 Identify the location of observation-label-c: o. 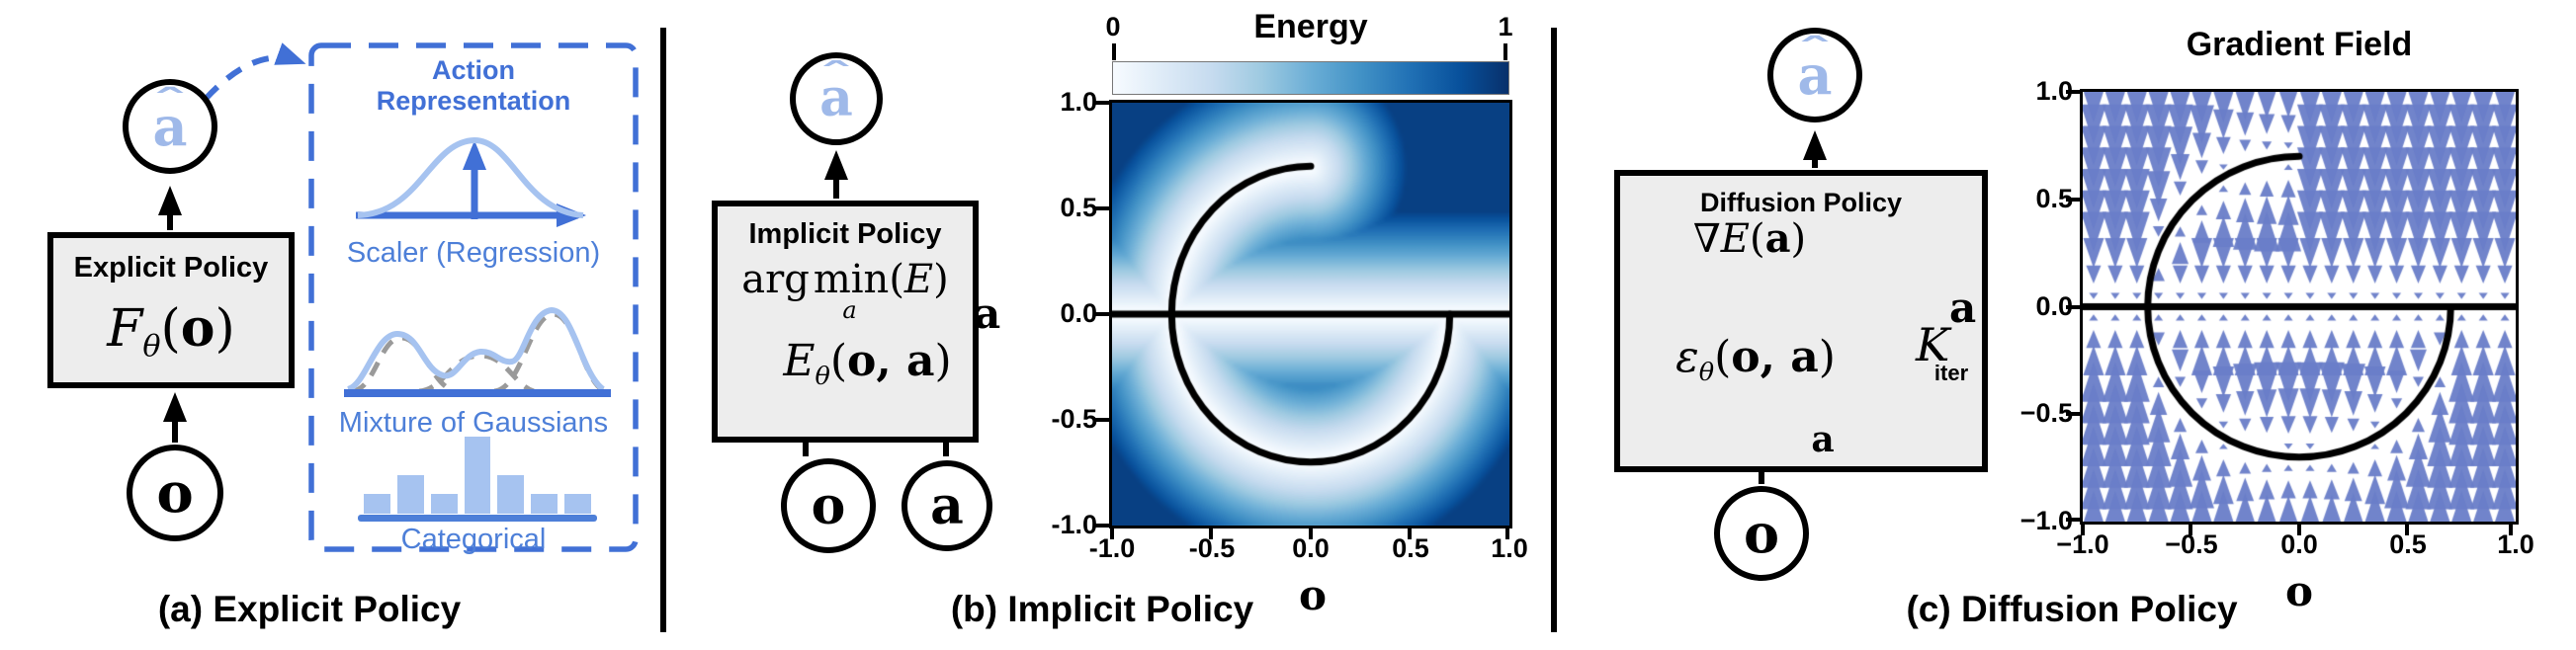
(1761, 533).